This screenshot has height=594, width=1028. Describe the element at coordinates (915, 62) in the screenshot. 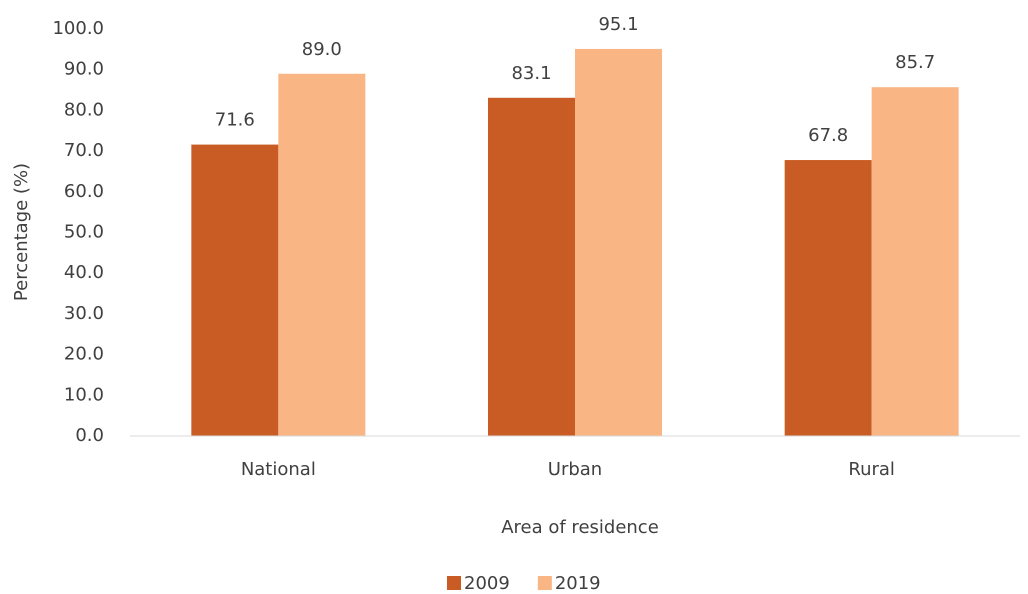

I see `data-label: 85.7` at that location.